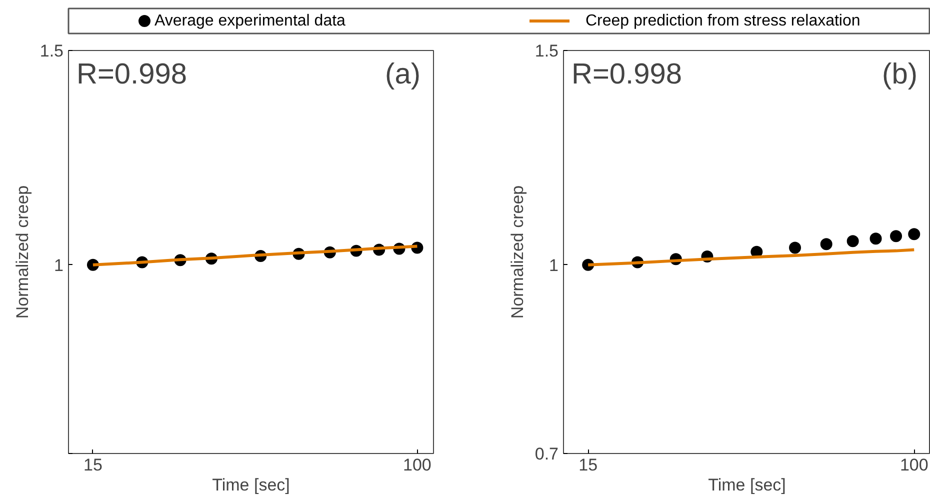  Describe the element at coordinates (900, 74) in the screenshot. I see `annotation: (b)` at that location.